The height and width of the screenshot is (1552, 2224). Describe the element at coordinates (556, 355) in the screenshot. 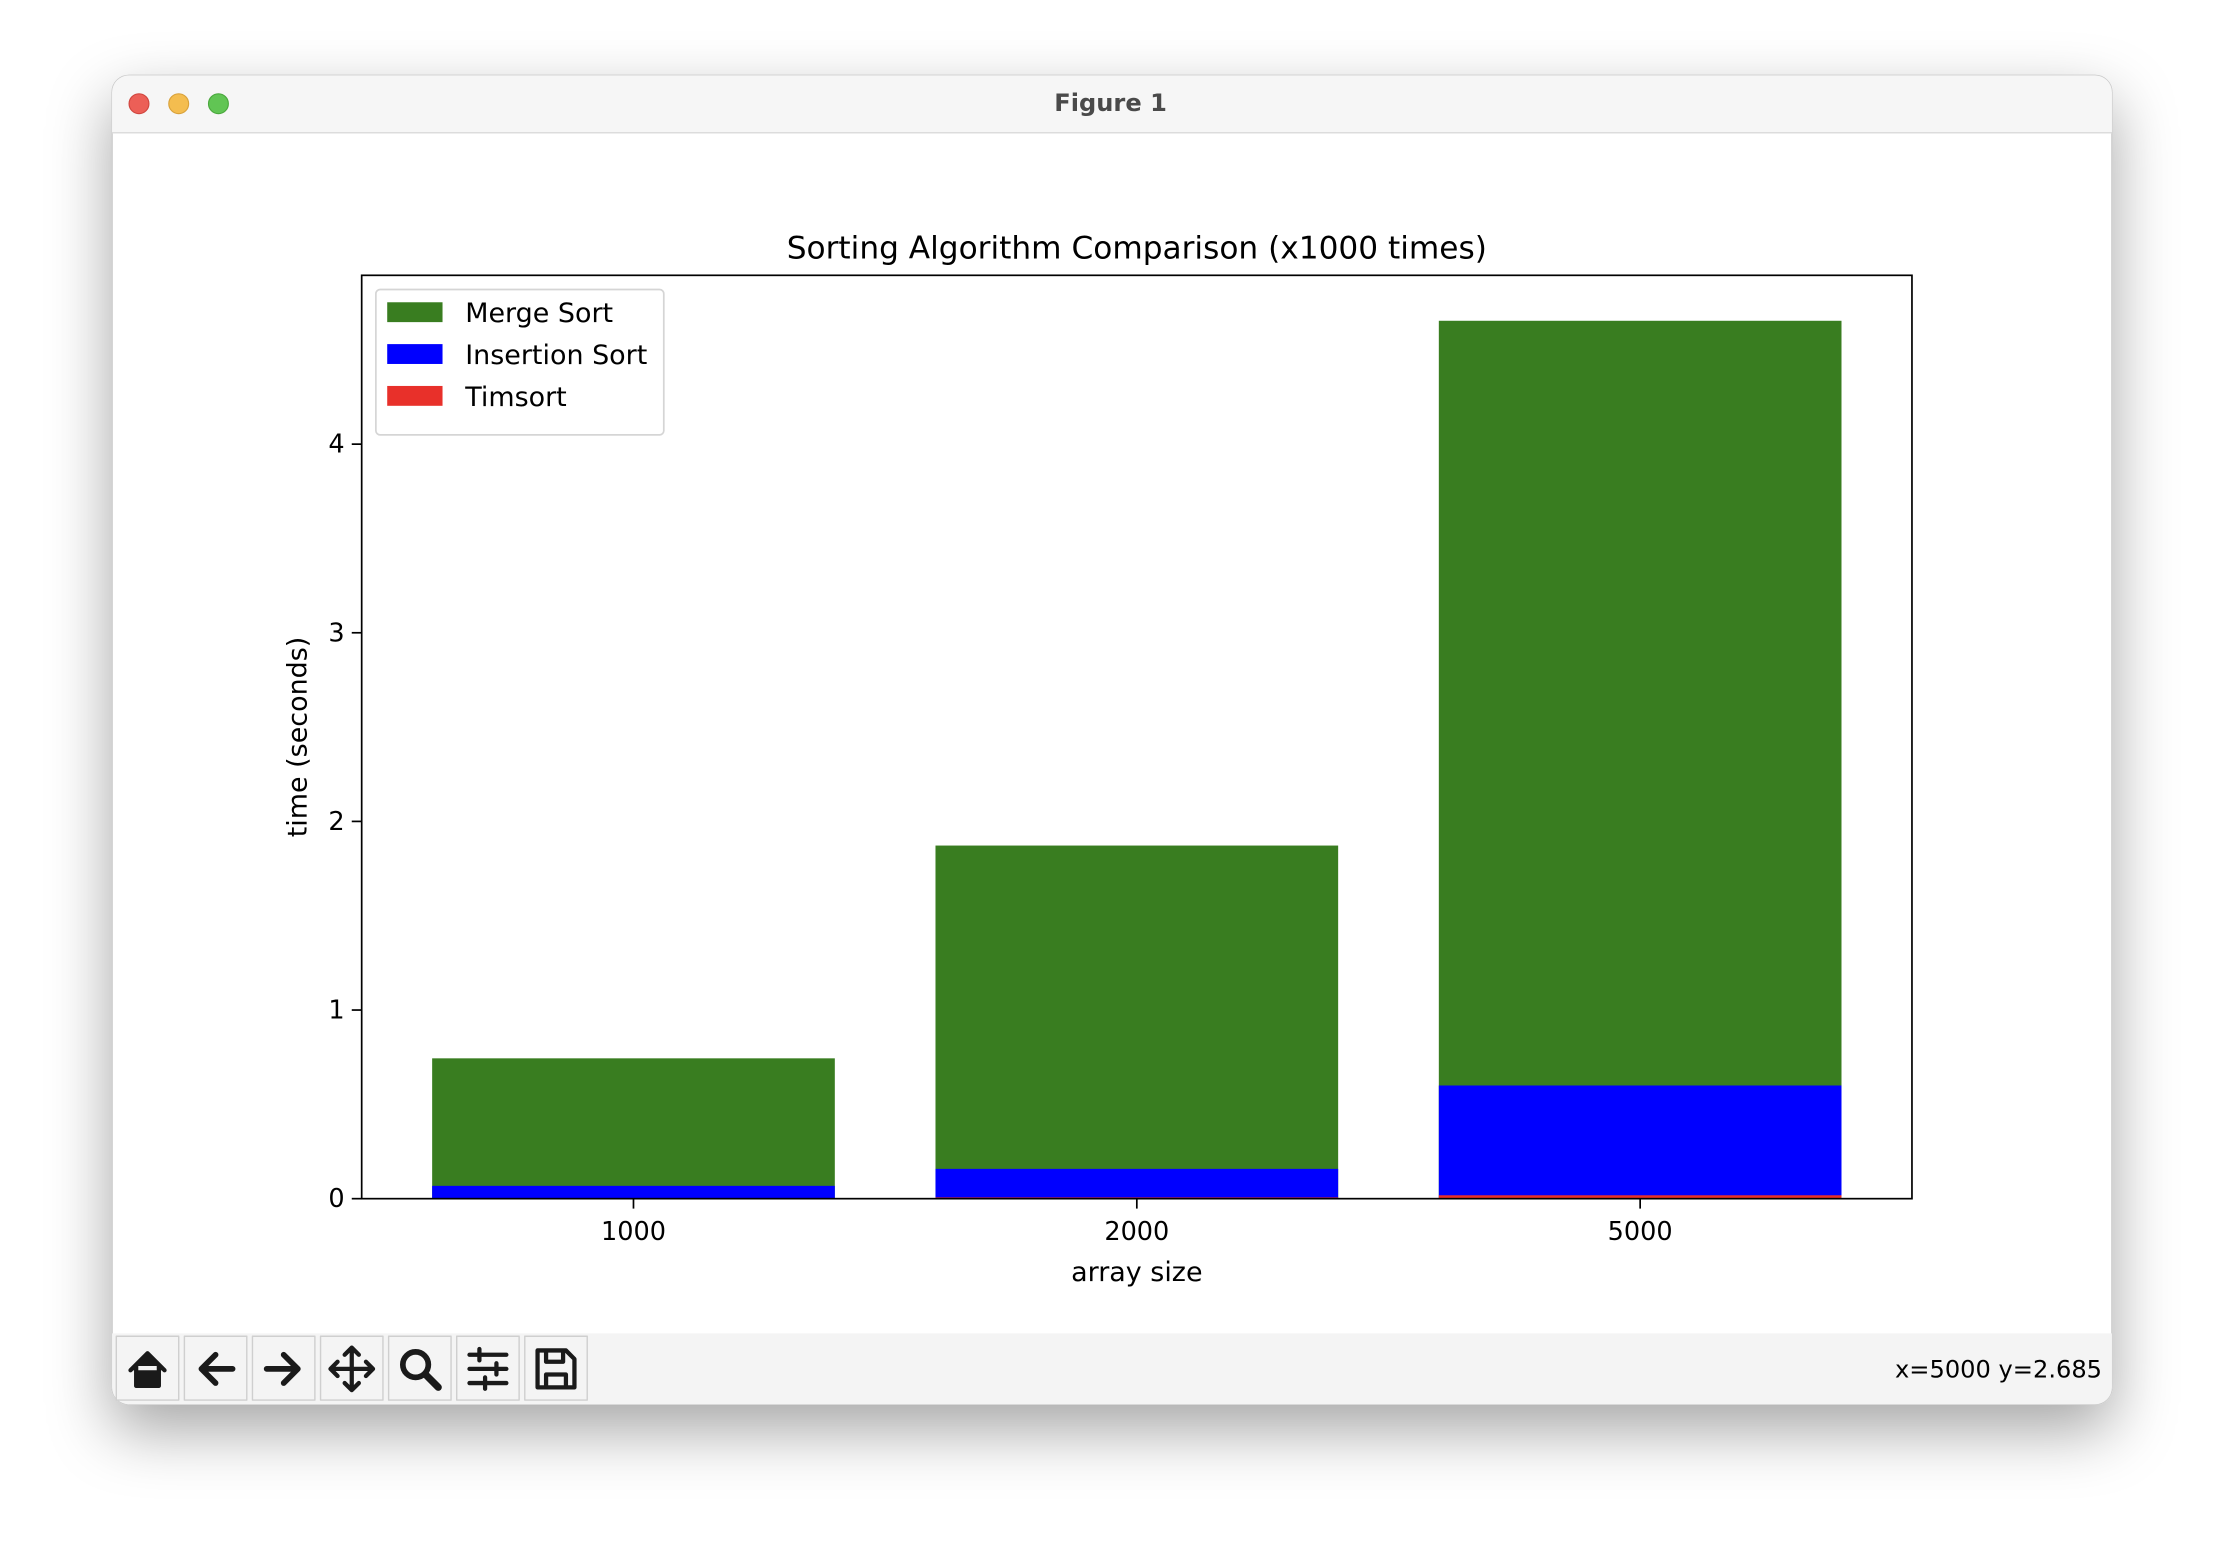

I see `legend-label: Insertion Sort` at that location.